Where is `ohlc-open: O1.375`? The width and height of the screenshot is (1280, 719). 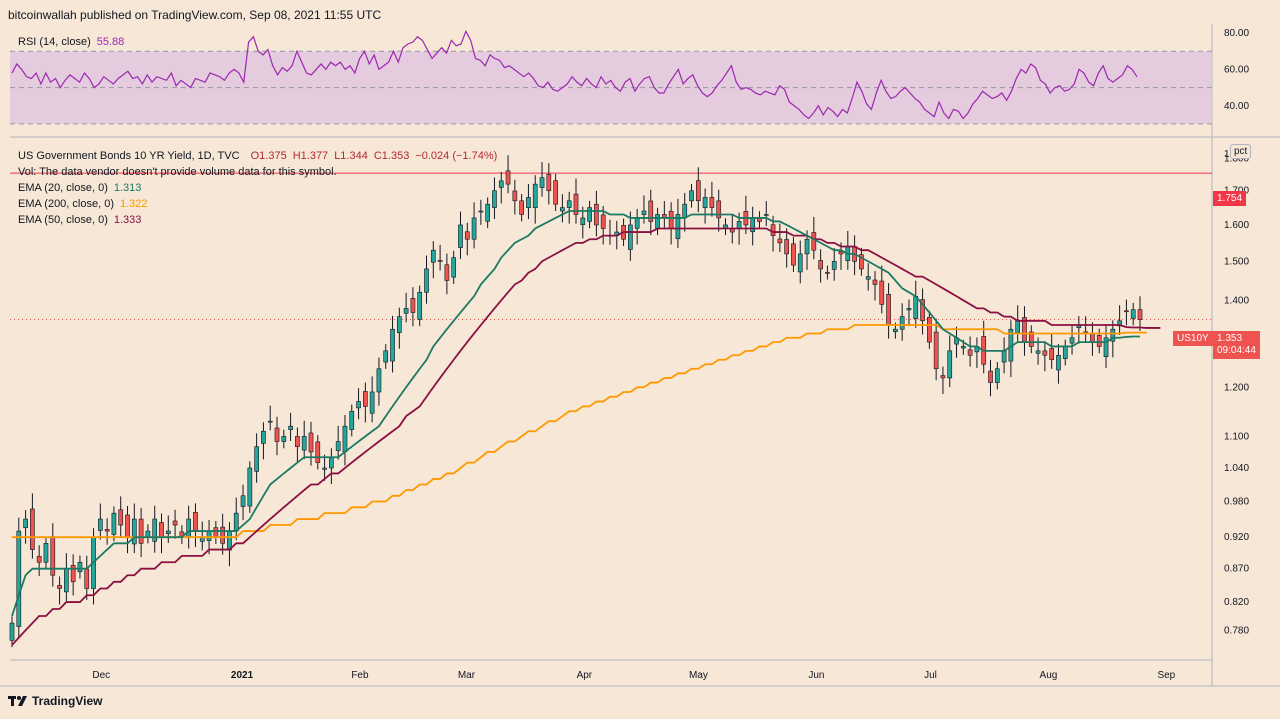
ohlc-open: O1.375 is located at coordinates (268, 156).